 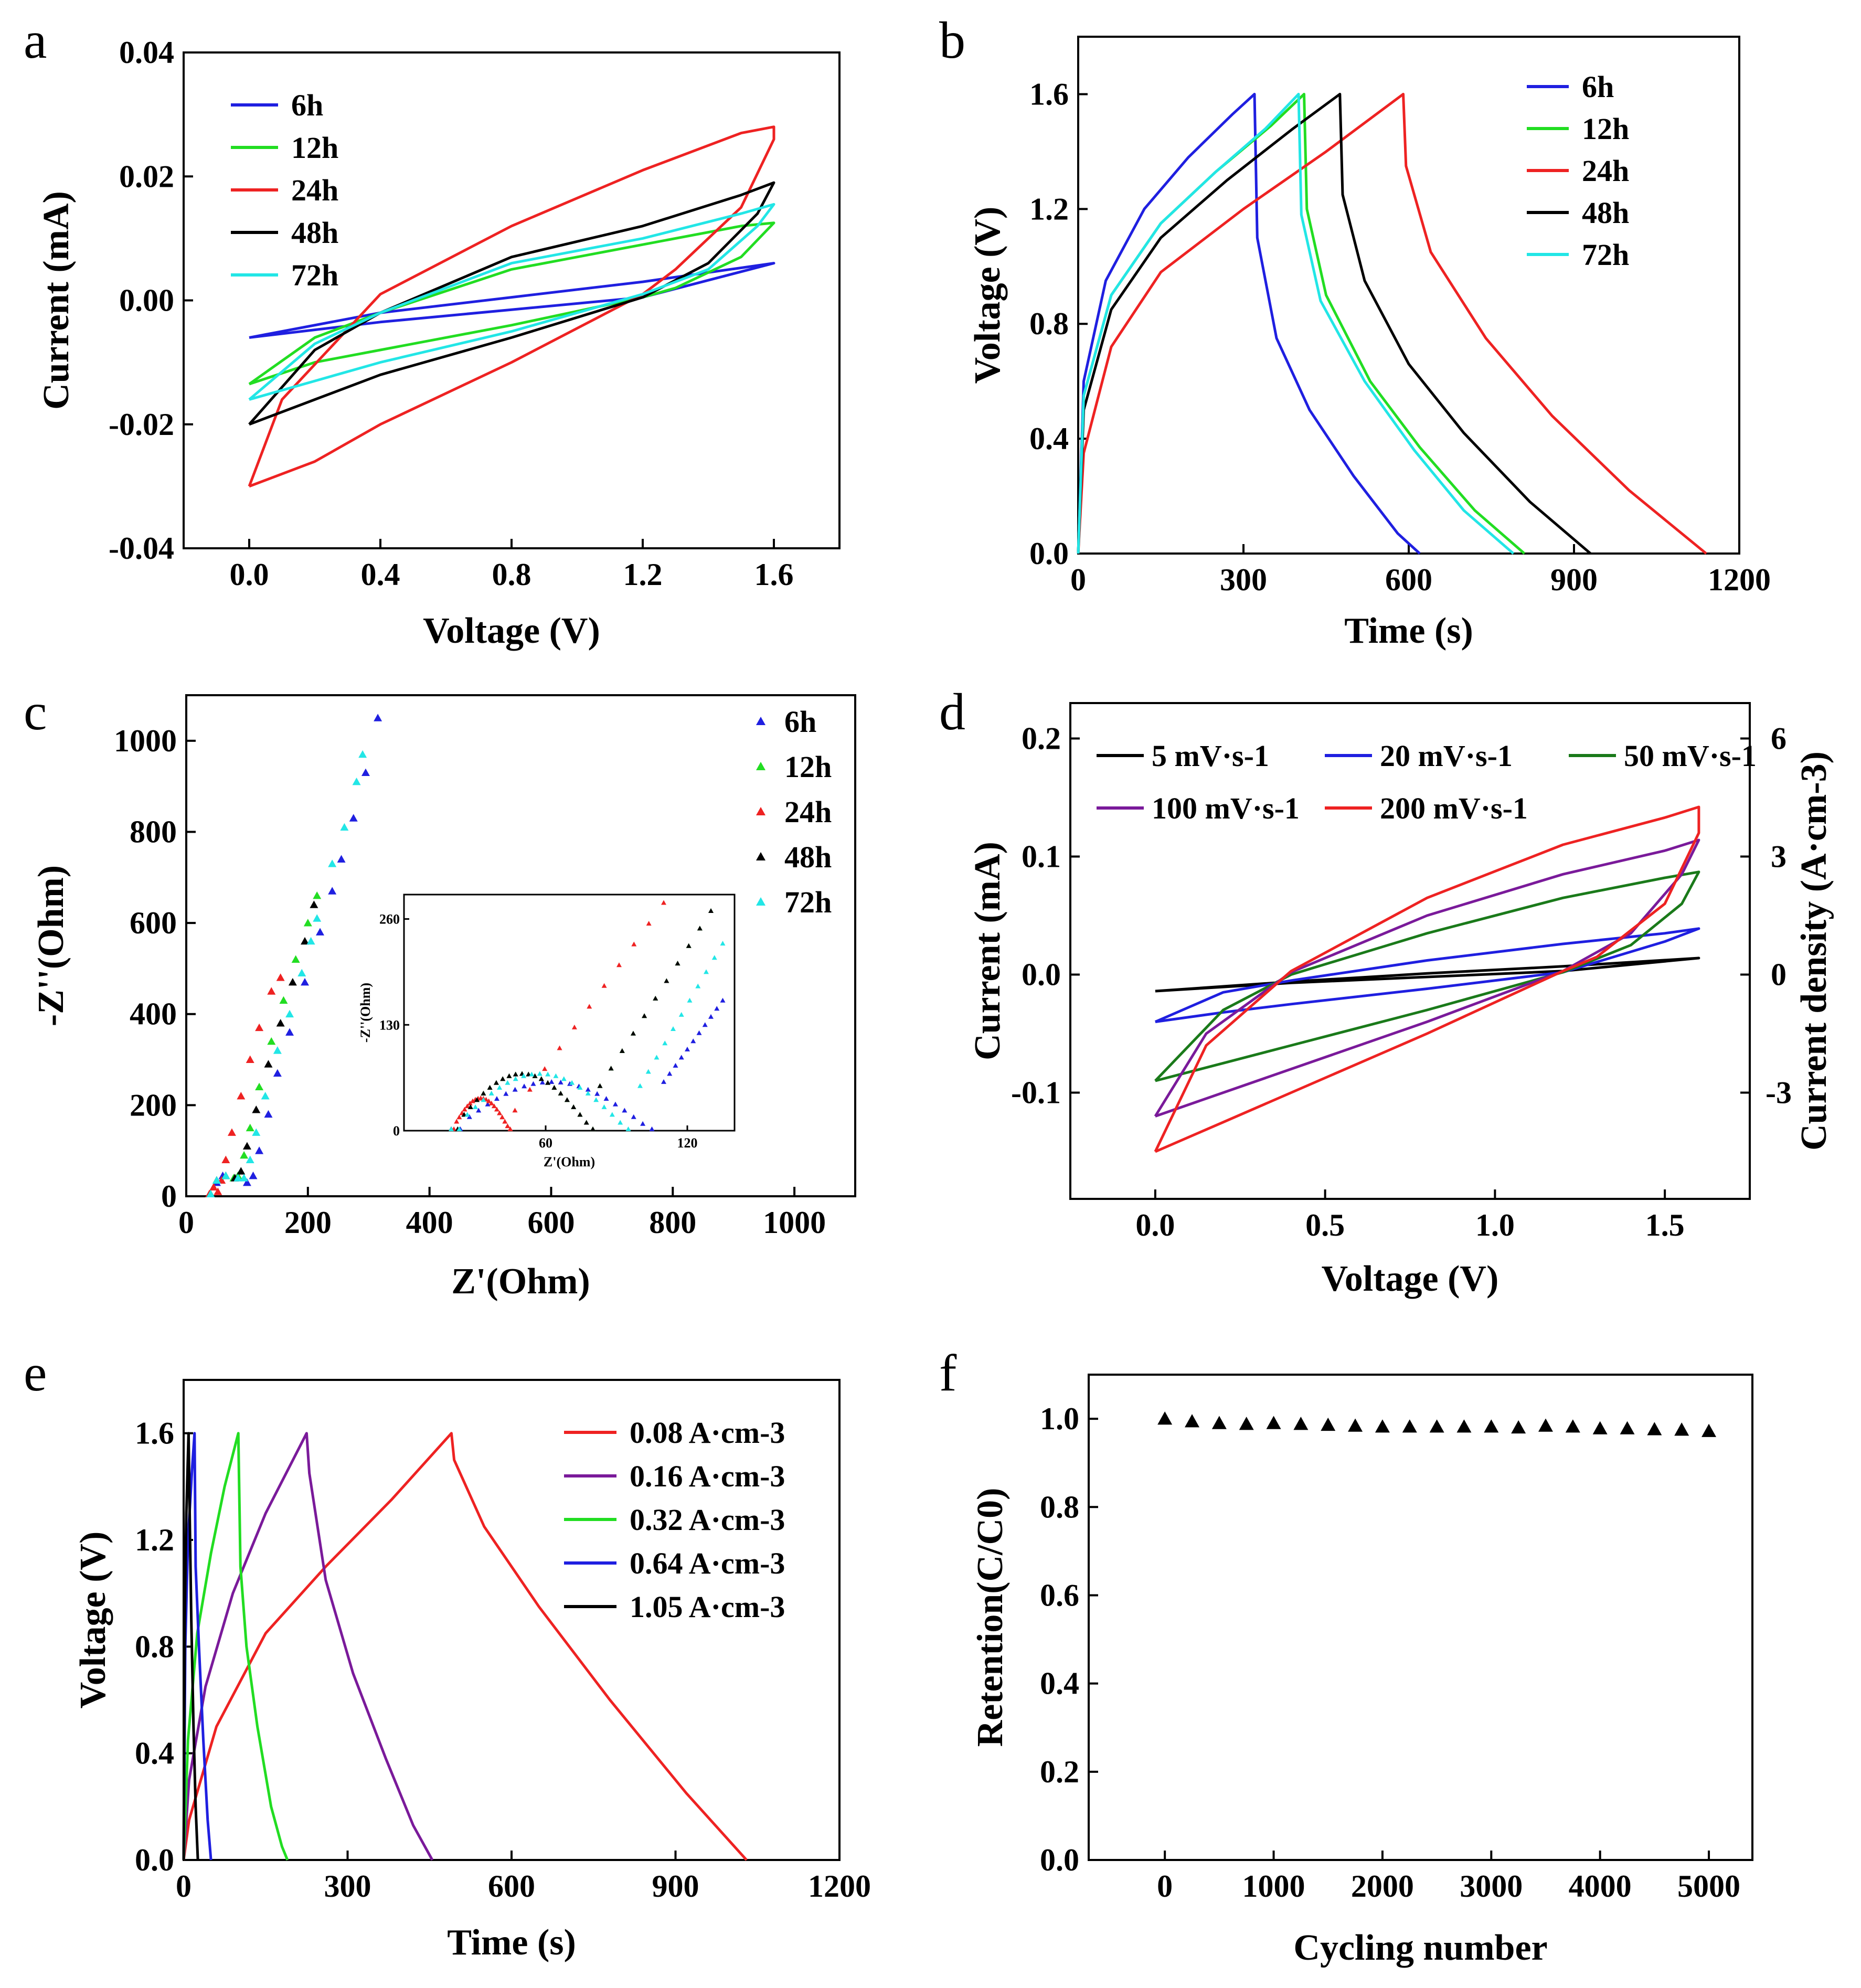 I want to click on plot-frame, so click(x=520, y=946).